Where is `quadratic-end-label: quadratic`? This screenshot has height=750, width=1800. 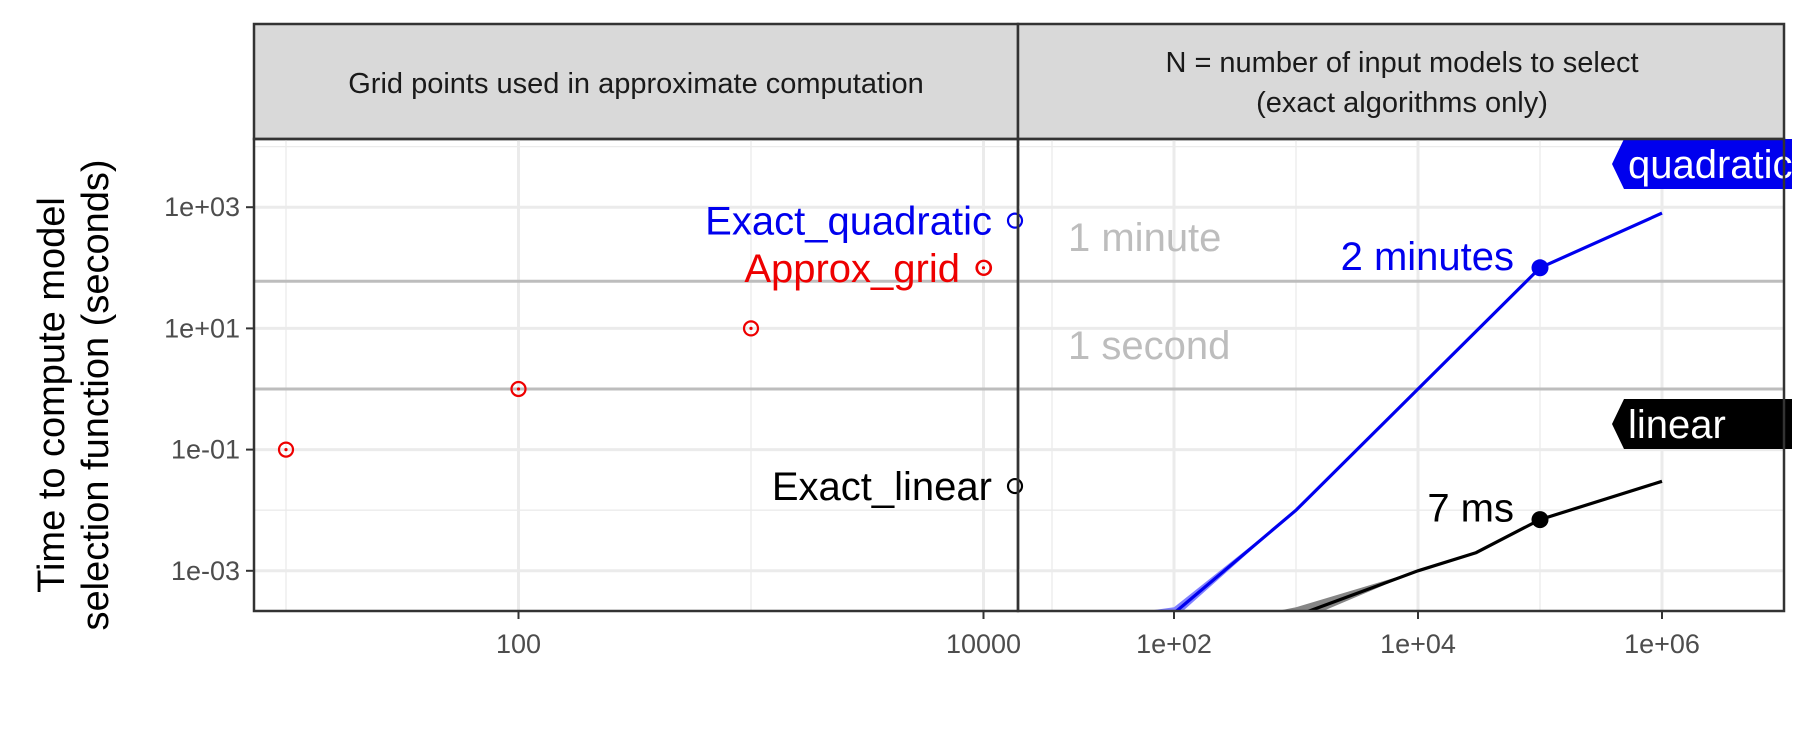 quadratic-end-label: quadratic is located at coordinates (1710, 165).